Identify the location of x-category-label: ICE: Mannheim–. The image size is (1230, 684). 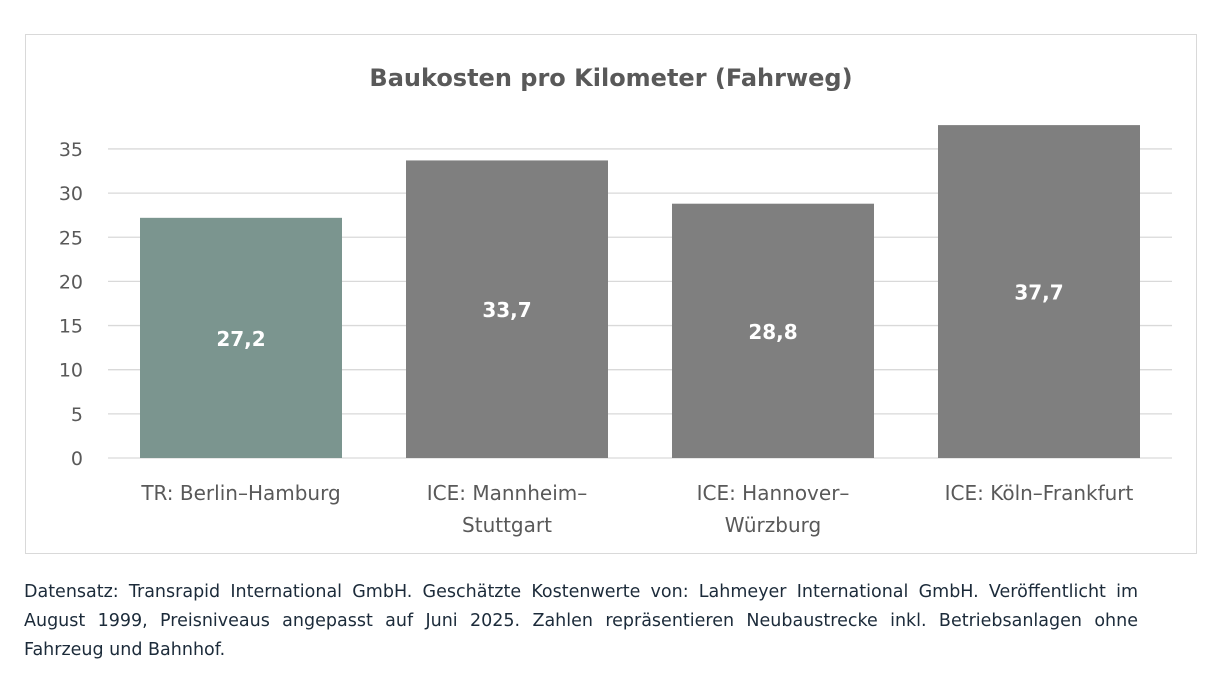
(507, 493).